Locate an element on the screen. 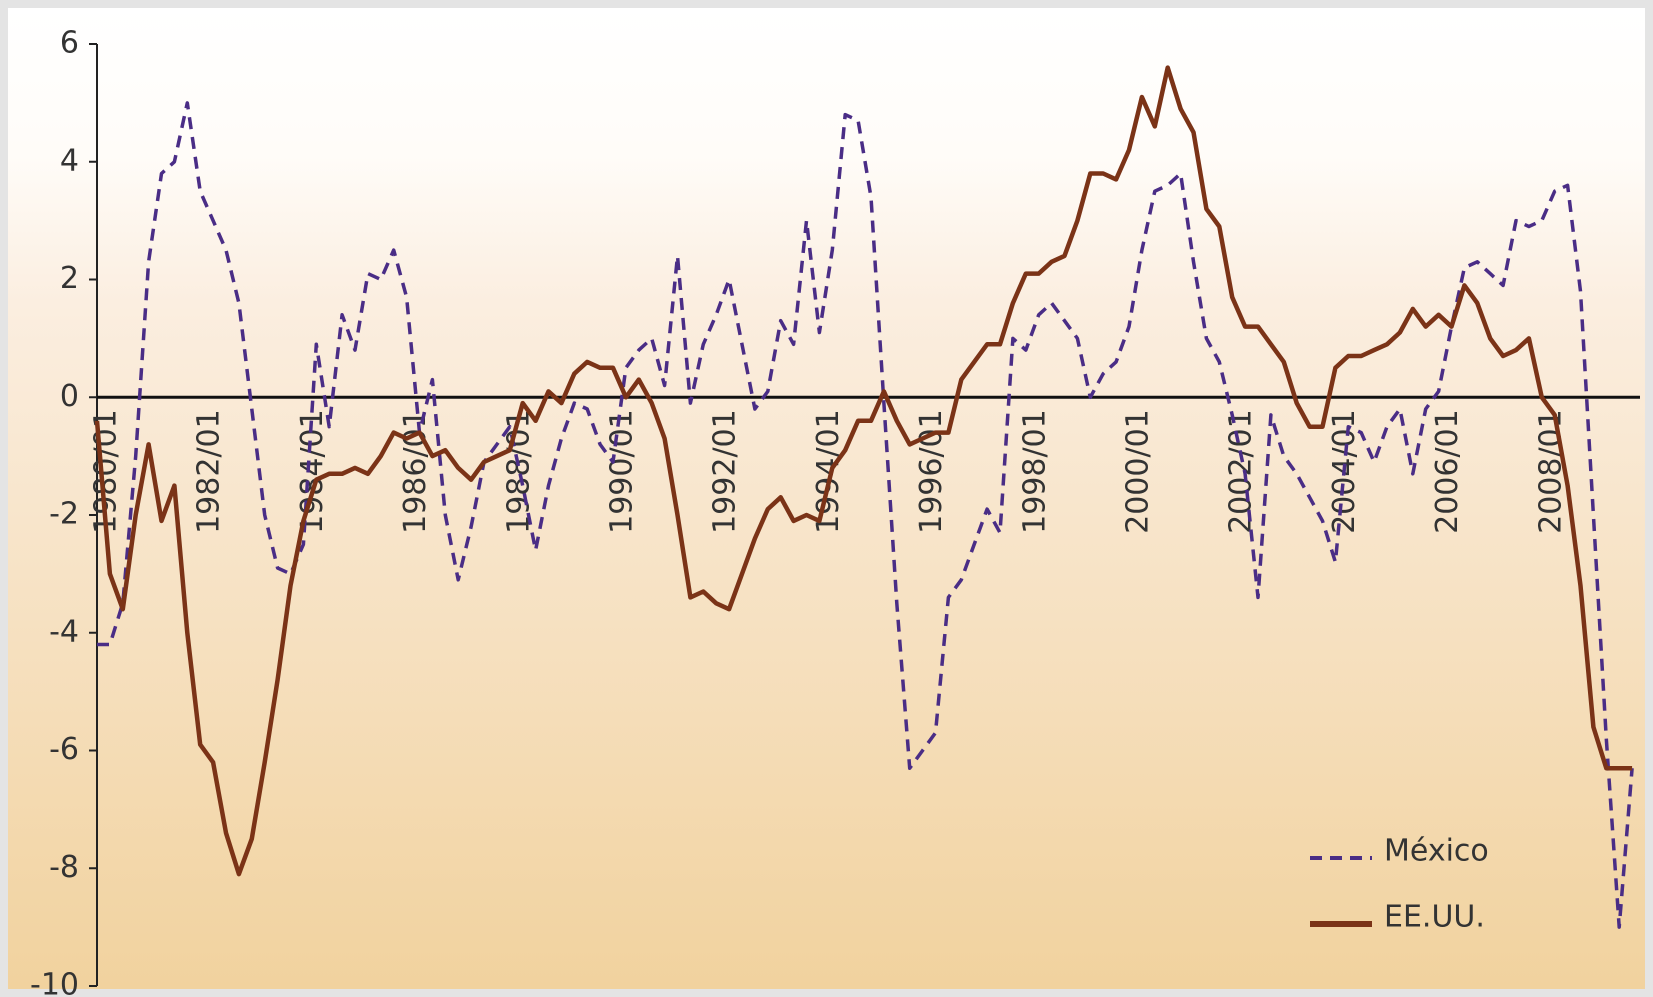  x-tick-label: 1986/01 is located at coordinates (415, 471).